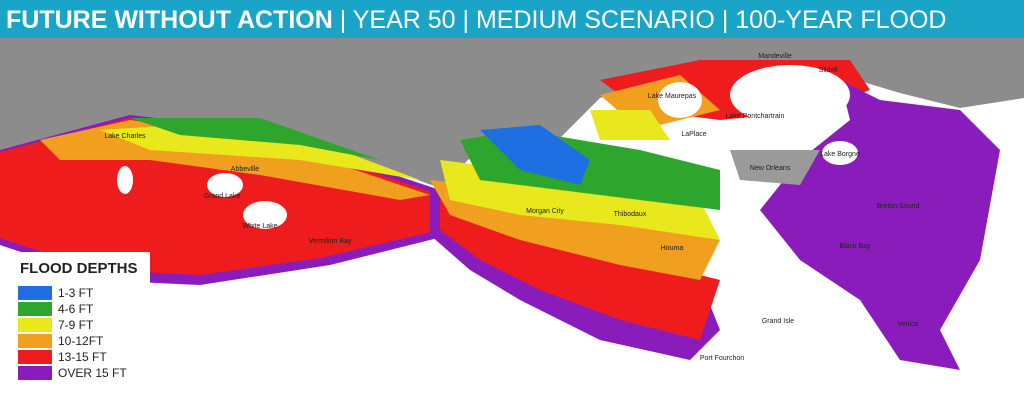  I want to click on legend-label: 7-9 FT, so click(76, 325).